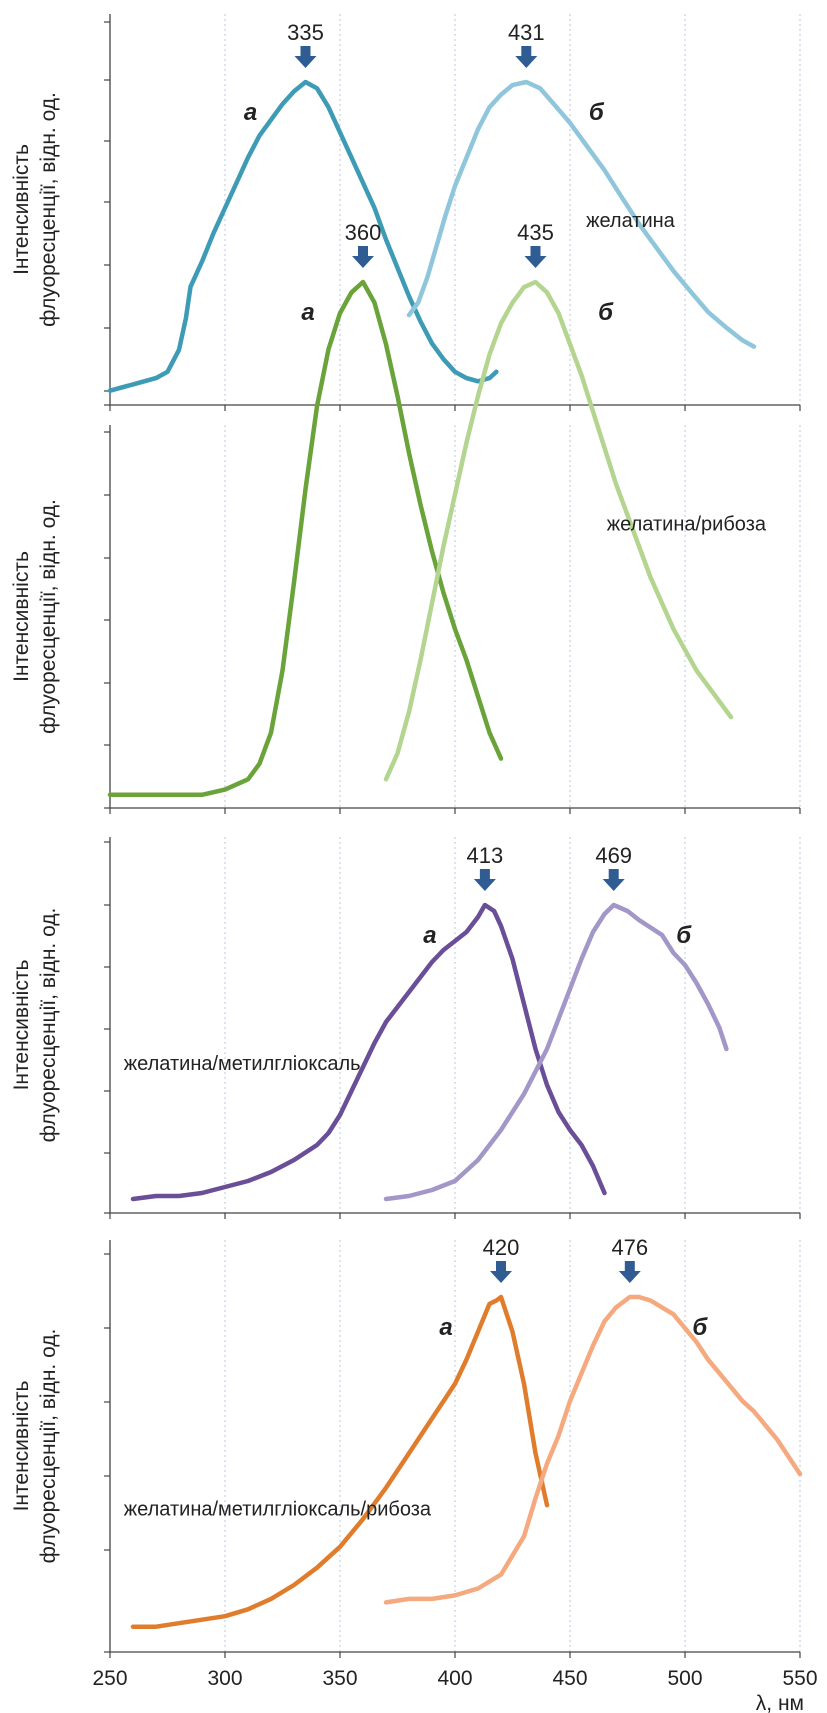 The image size is (827, 1713). What do you see at coordinates (629, 1247) in the screenshot?
I see `peak-label: 476` at bounding box center [629, 1247].